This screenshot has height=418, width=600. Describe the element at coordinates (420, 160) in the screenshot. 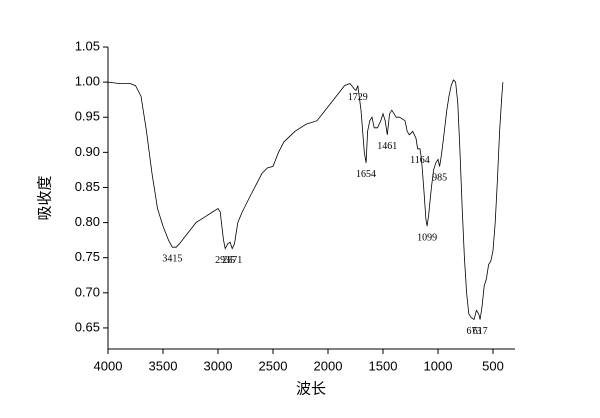

I see `peak-label: 1164` at that location.